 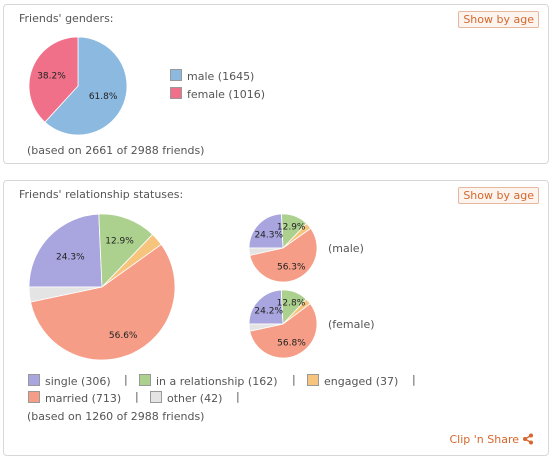 I want to click on pie-label-single: 24.2%, so click(x=268, y=311).